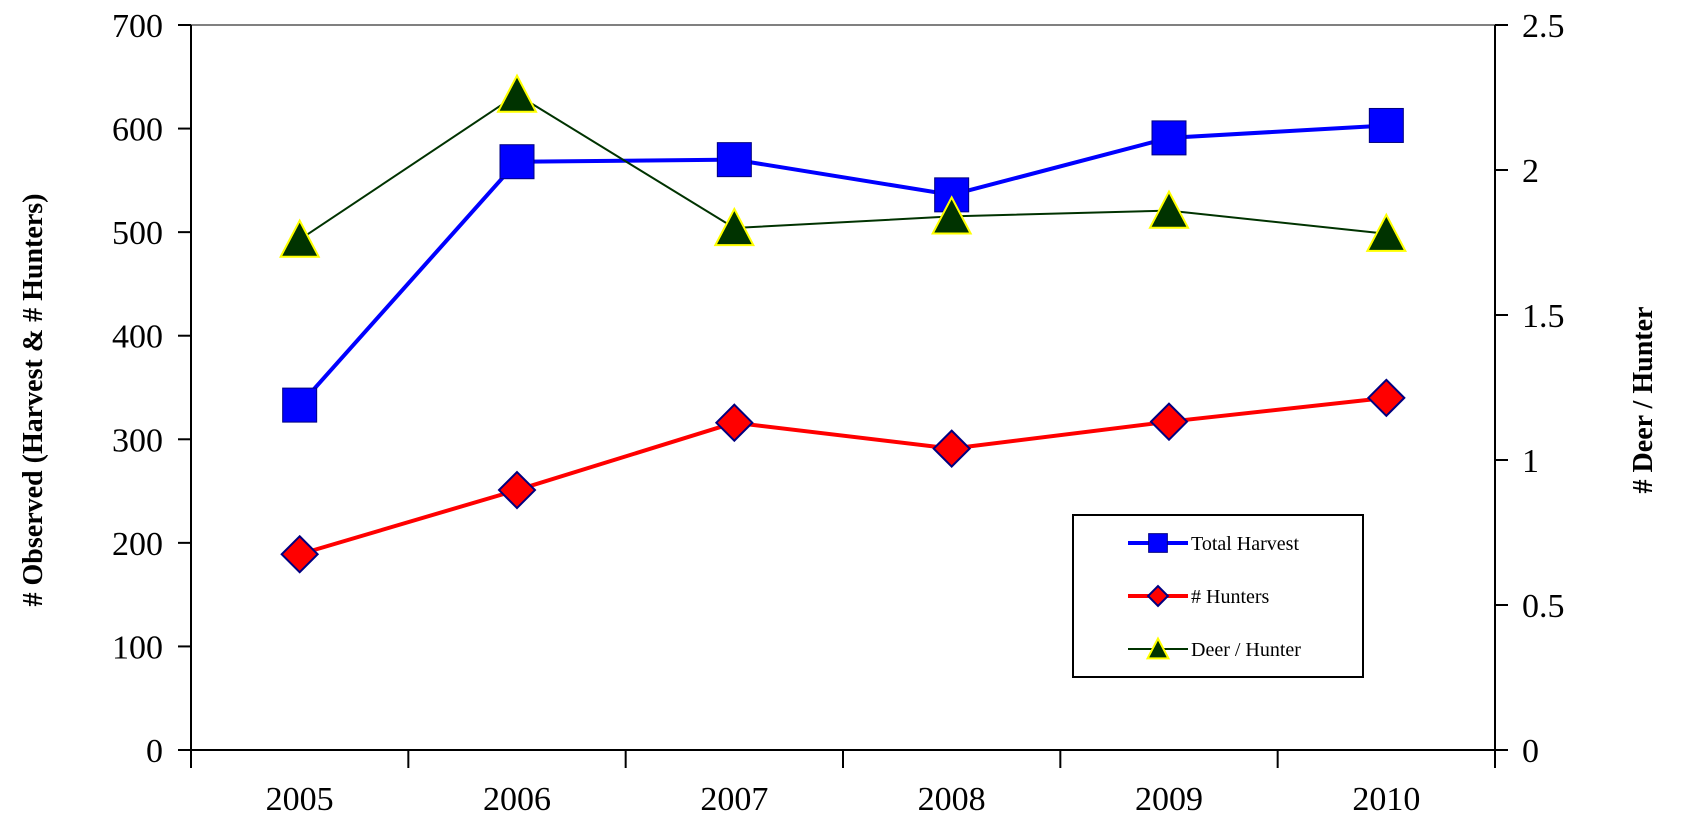 This screenshot has width=1683, height=832. I want to click on left-tick-label: 0, so click(154, 751).